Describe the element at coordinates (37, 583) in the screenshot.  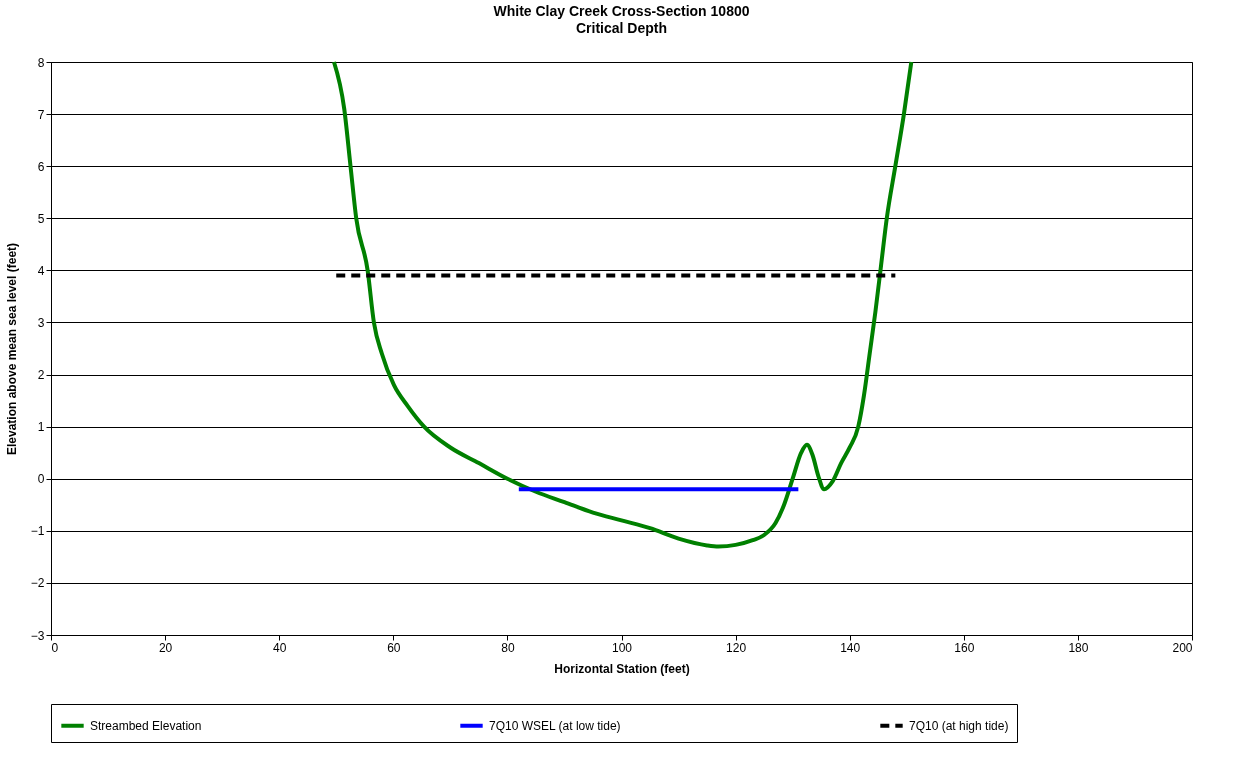
I see `y-tick-label: −2` at that location.